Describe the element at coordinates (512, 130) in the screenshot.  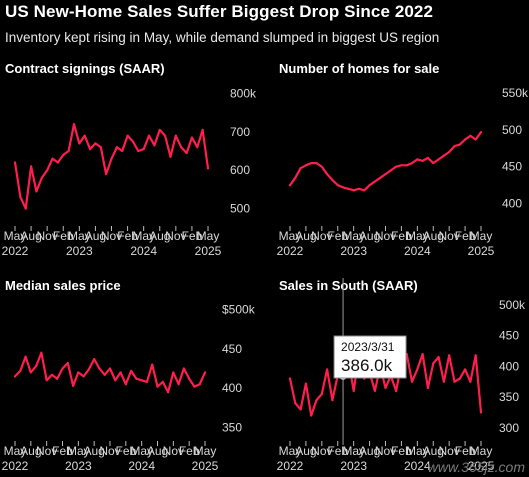
I see `y-tick-label: 500` at that location.